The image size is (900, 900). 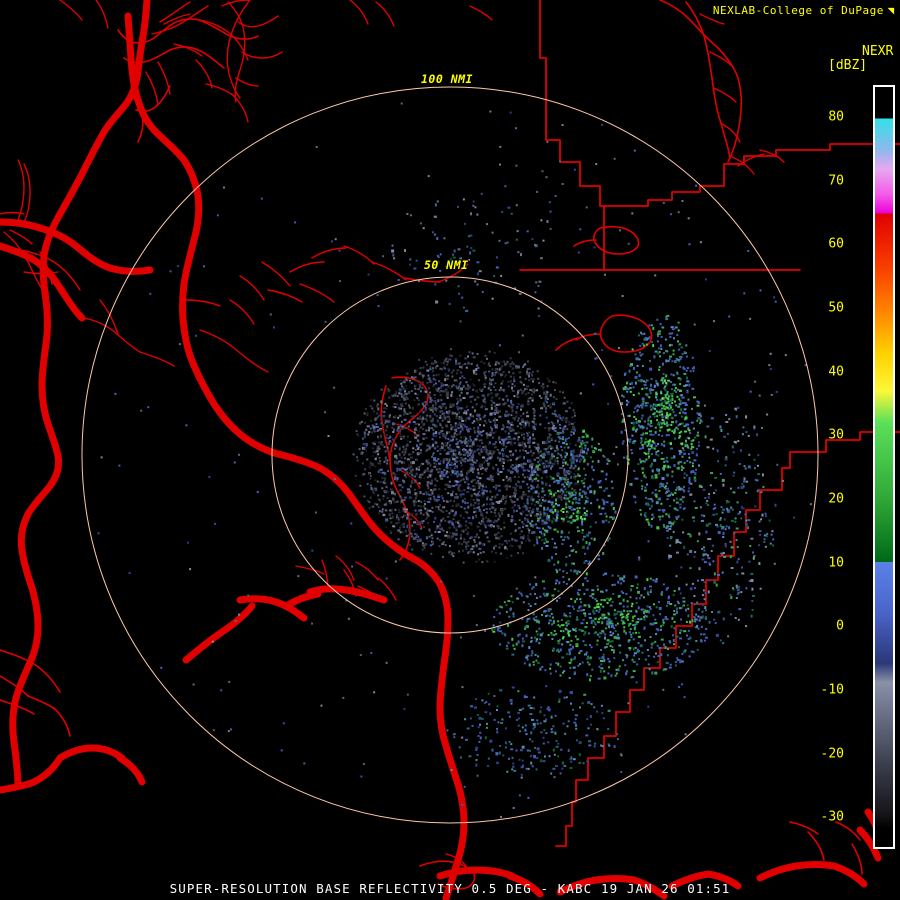 What do you see at coordinates (836, 371) in the screenshot?
I see `colorbar-tick-40: 40` at bounding box center [836, 371].